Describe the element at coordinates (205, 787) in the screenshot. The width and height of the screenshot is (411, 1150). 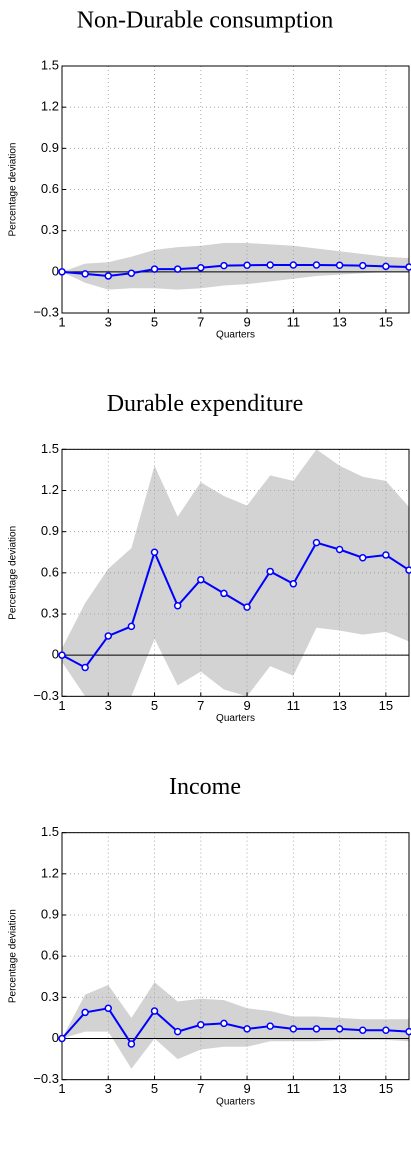
I see `chart-title: Income` at that location.